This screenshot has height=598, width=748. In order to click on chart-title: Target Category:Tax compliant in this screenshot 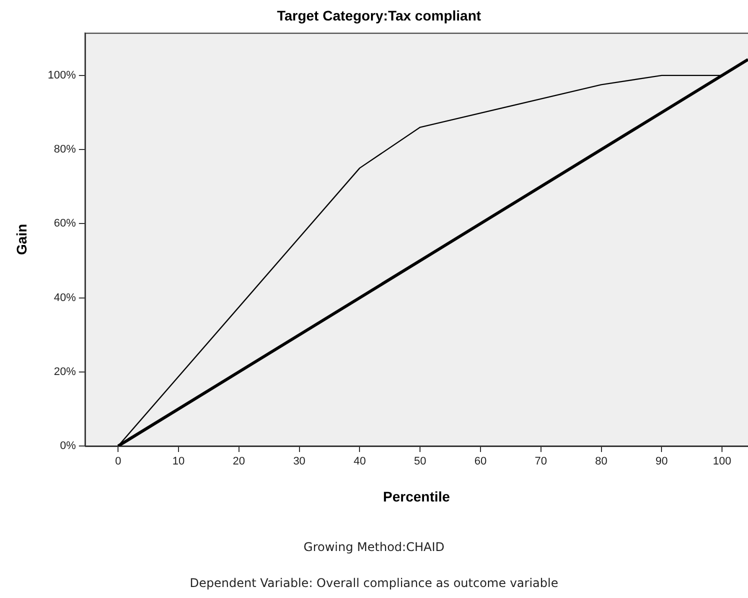, I will do `click(379, 15)`.